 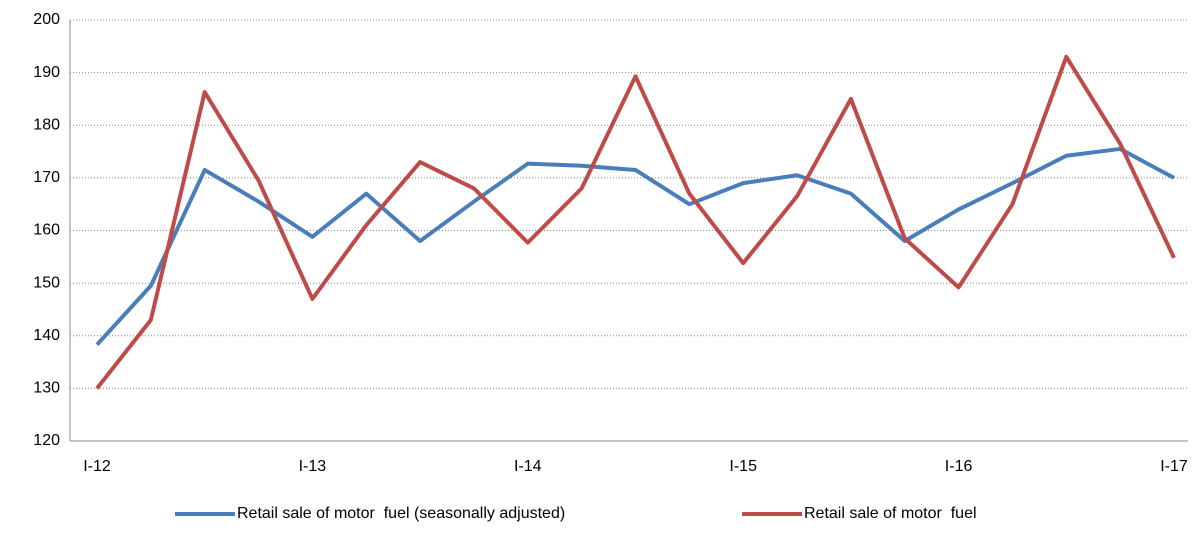 What do you see at coordinates (528, 466) in the screenshot?
I see `x-tick-label: I-14` at bounding box center [528, 466].